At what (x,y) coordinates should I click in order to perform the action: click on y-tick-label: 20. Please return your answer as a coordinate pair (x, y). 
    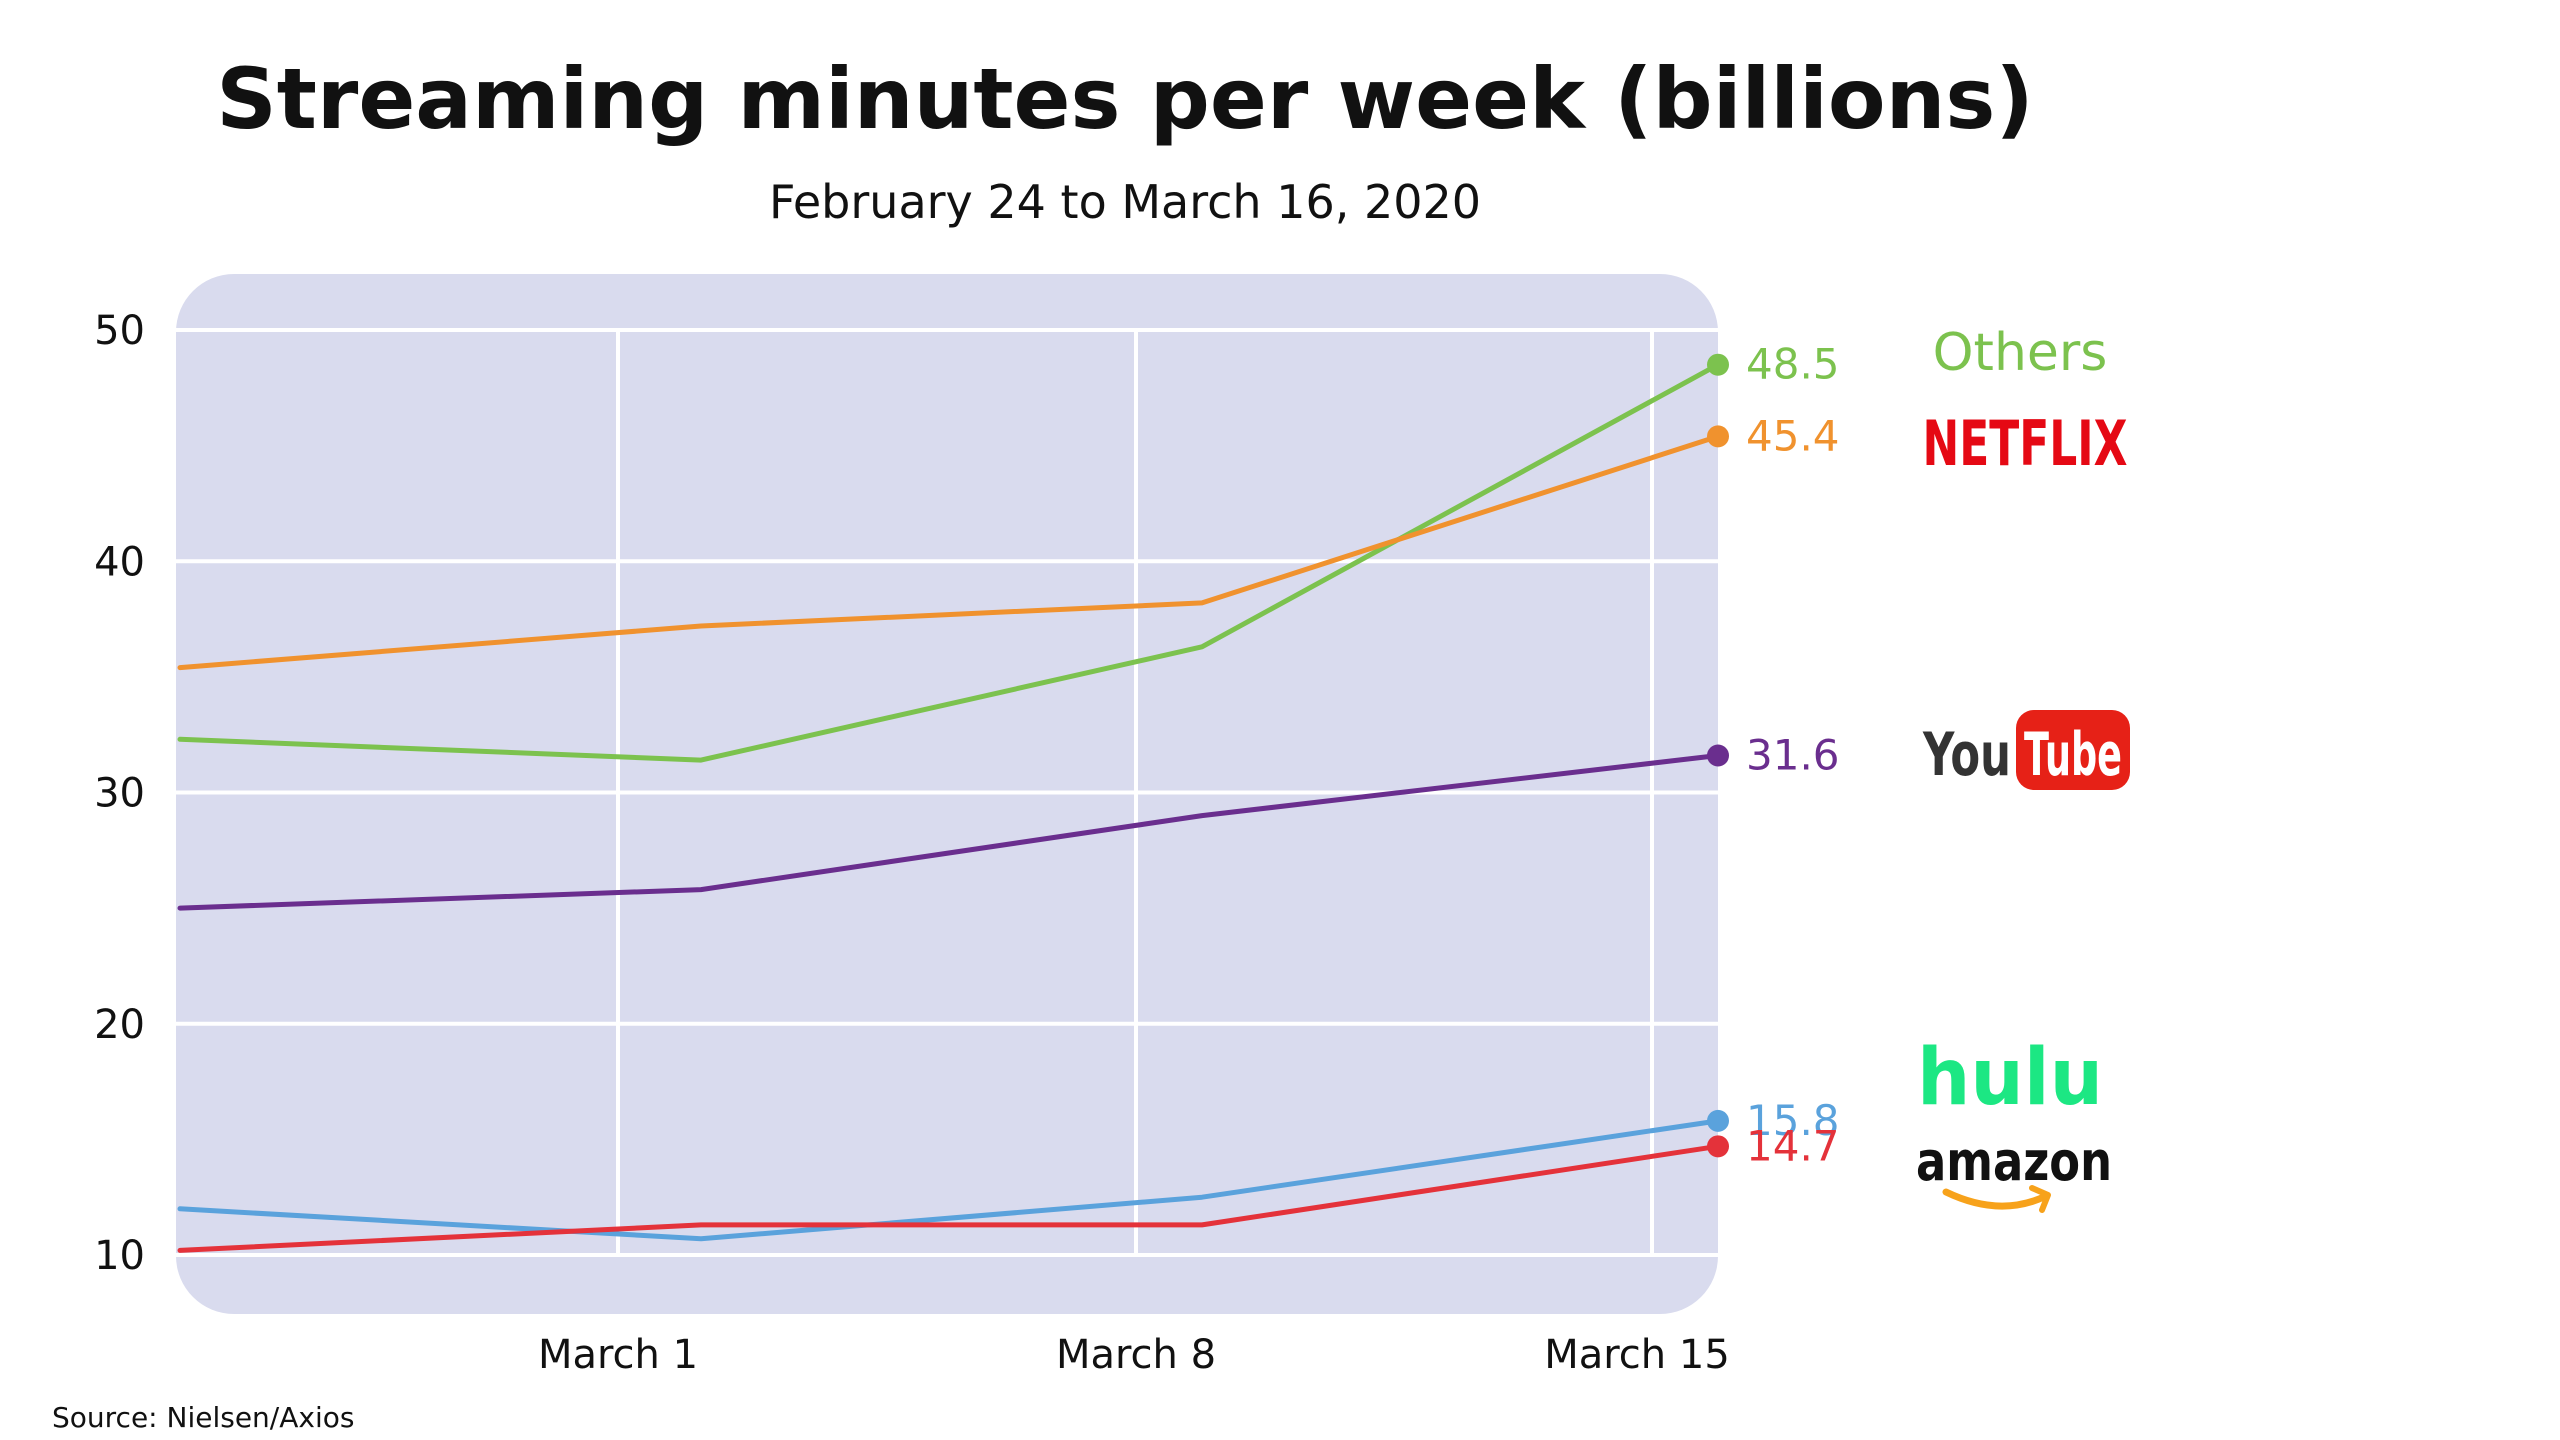
    Looking at the image, I should click on (119, 1025).